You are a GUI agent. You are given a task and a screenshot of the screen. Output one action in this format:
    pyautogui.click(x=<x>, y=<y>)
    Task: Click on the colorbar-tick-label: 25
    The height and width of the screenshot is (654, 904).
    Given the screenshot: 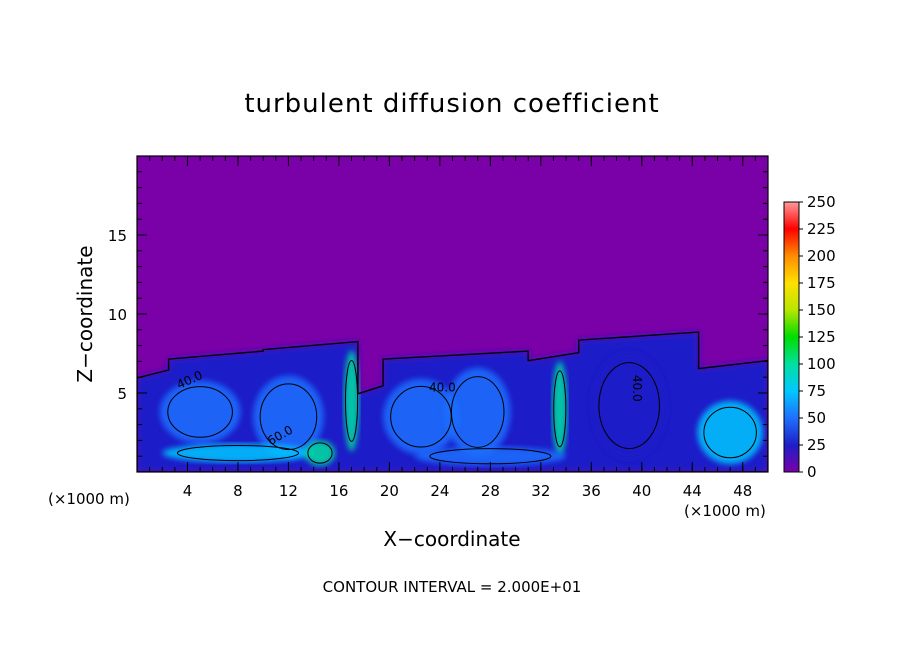 What is the action you would take?
    pyautogui.click(x=816, y=445)
    